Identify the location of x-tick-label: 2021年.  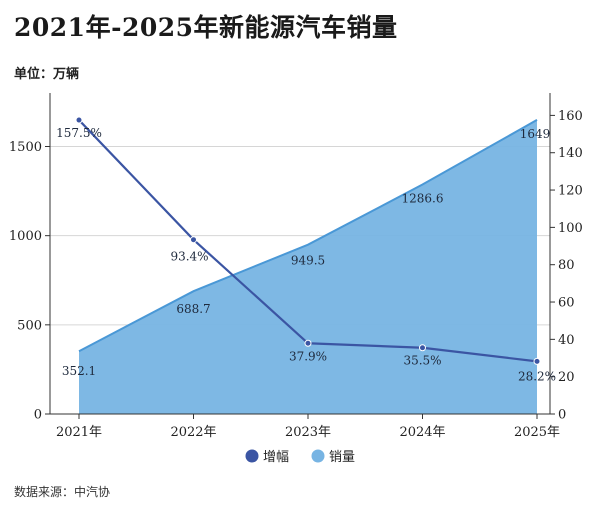
(79, 432).